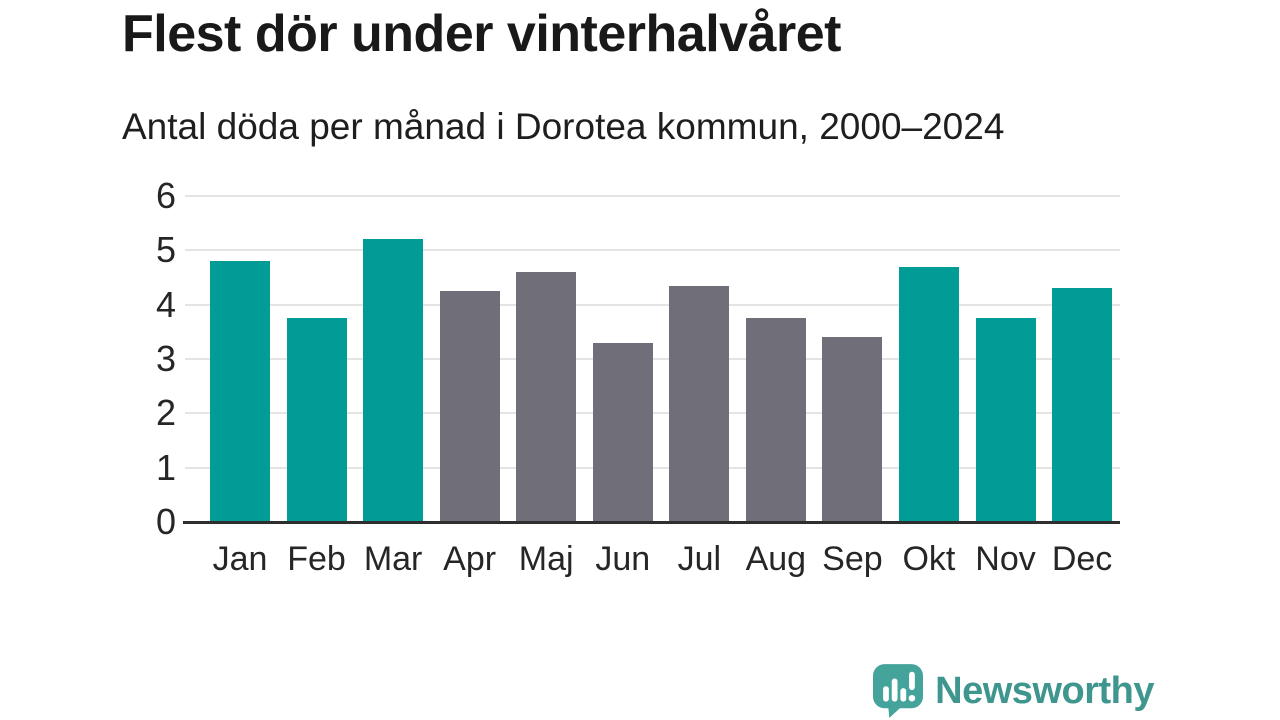 The width and height of the screenshot is (1280, 720). What do you see at coordinates (165, 413) in the screenshot?
I see `y-tick-label-2: 2` at bounding box center [165, 413].